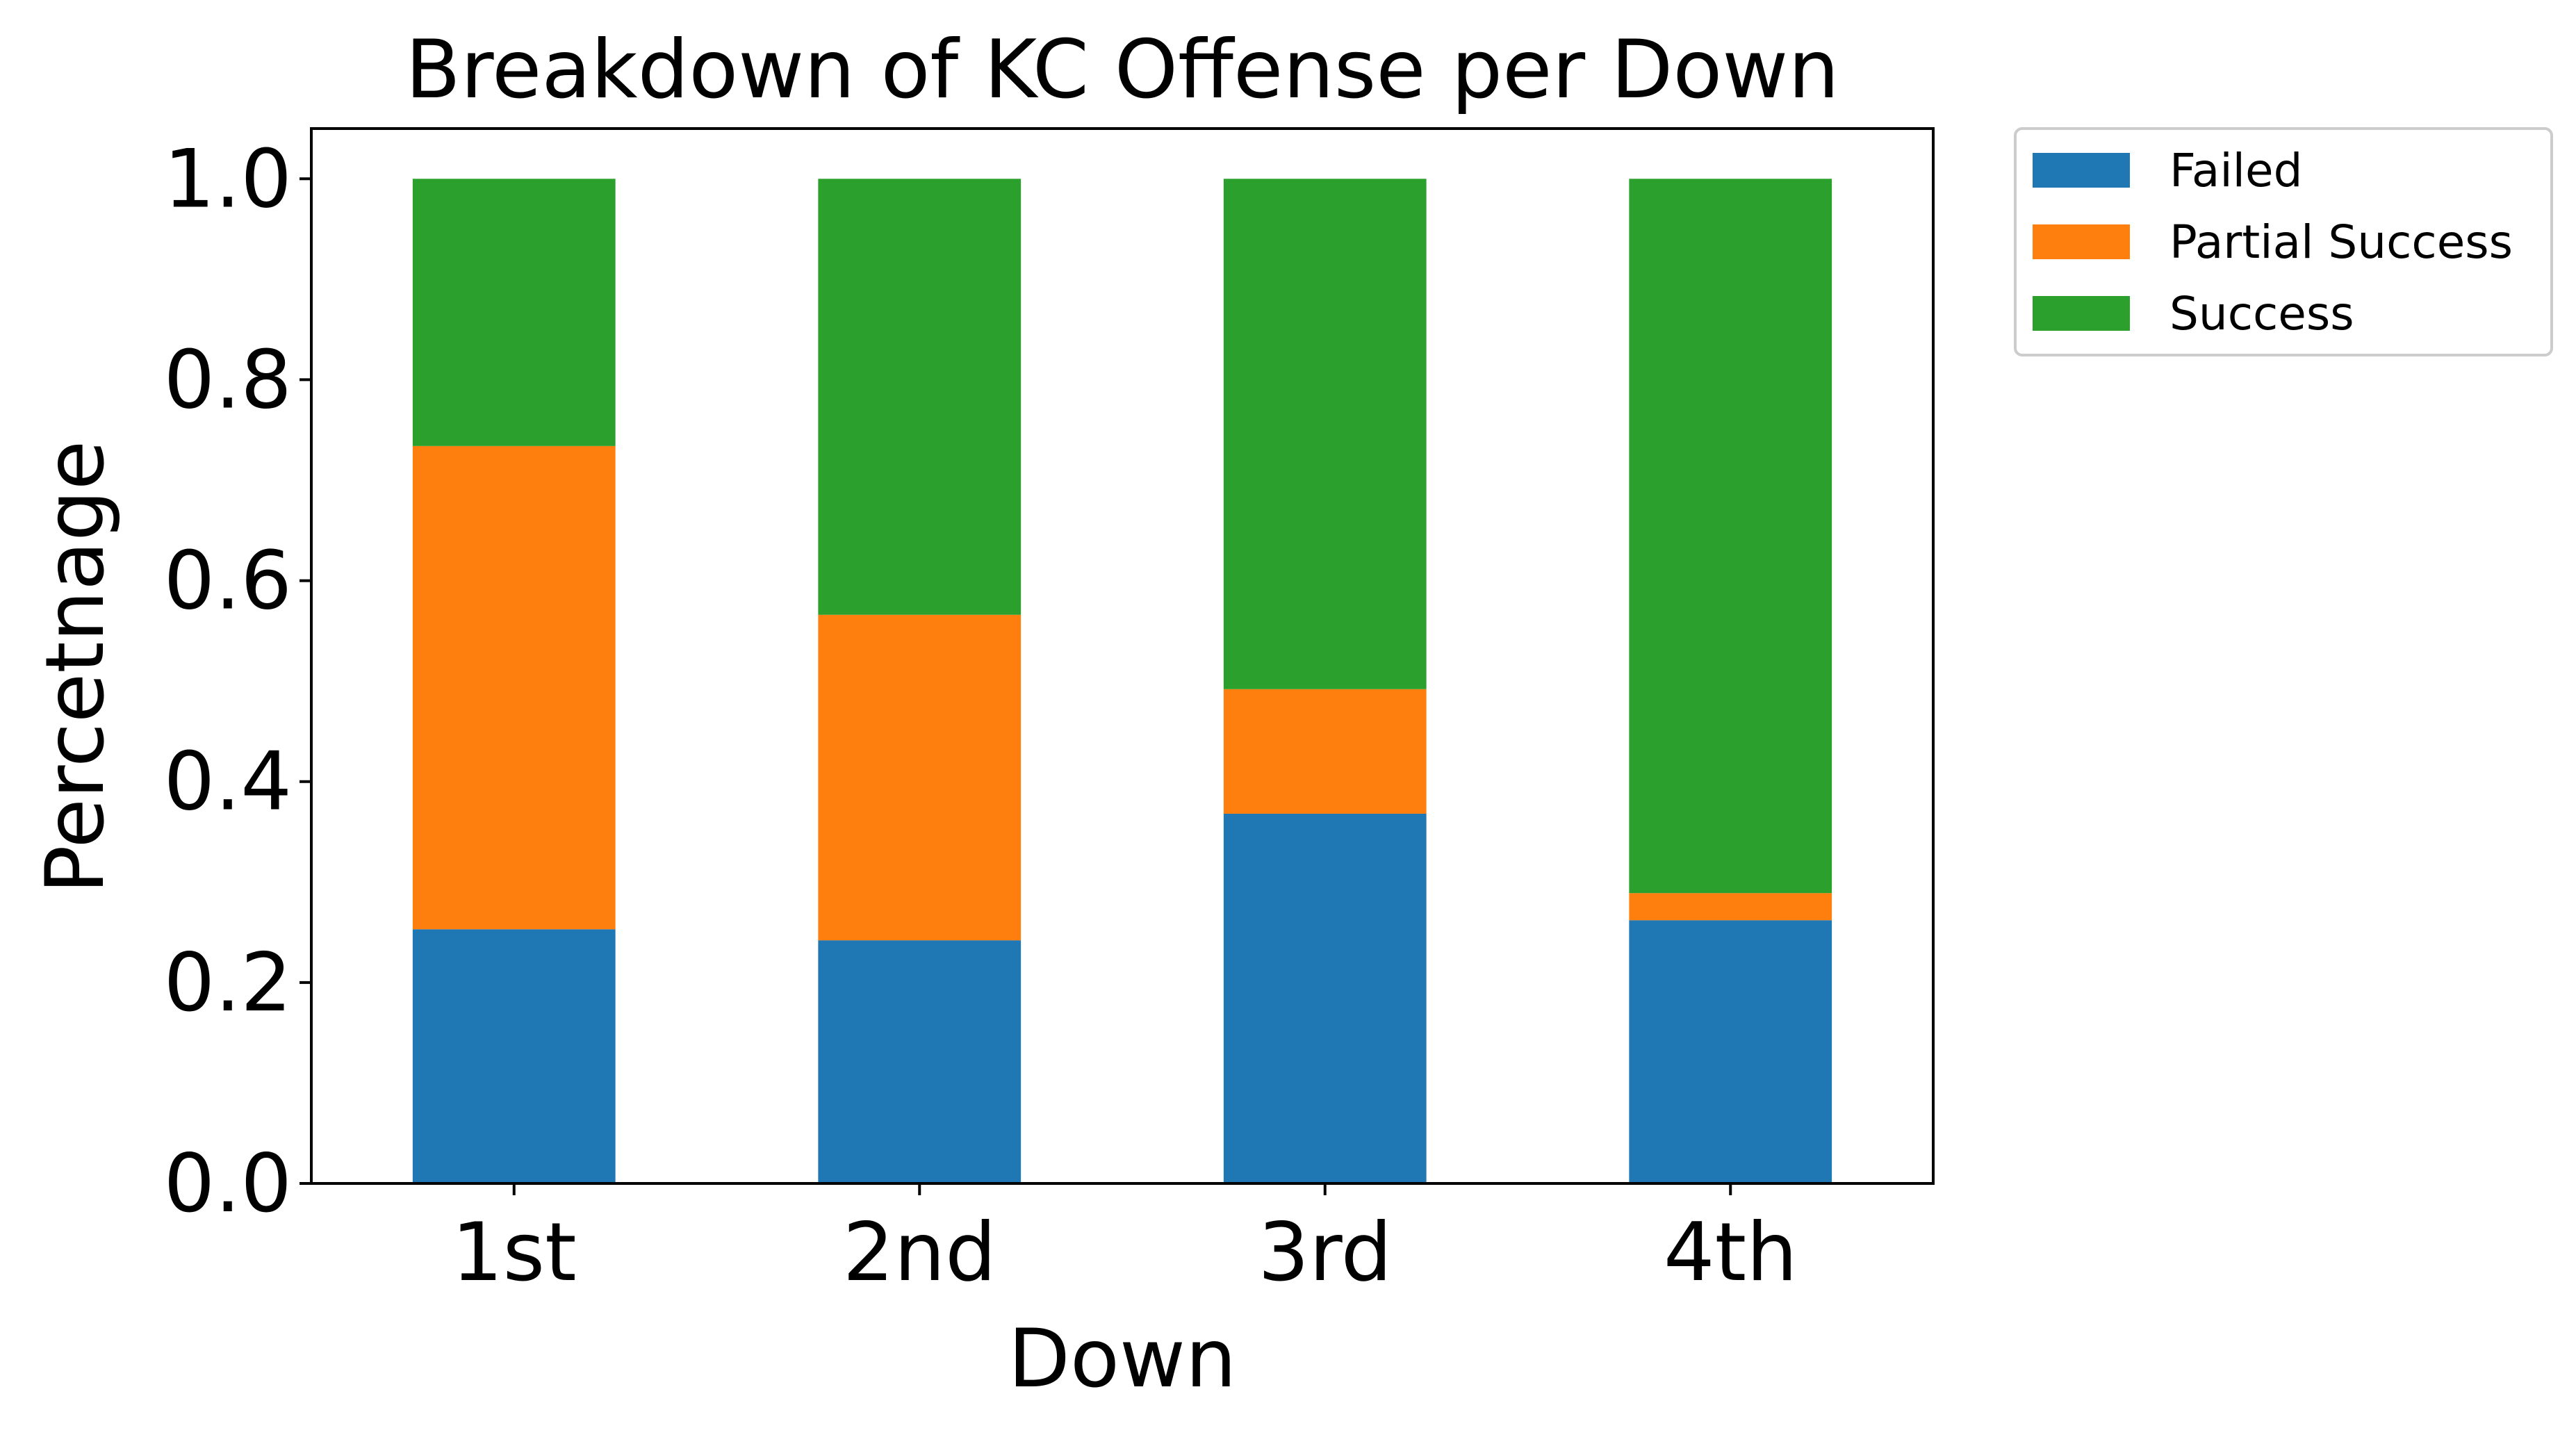  What do you see at coordinates (1730, 536) in the screenshot?
I see `bar-4th-success` at bounding box center [1730, 536].